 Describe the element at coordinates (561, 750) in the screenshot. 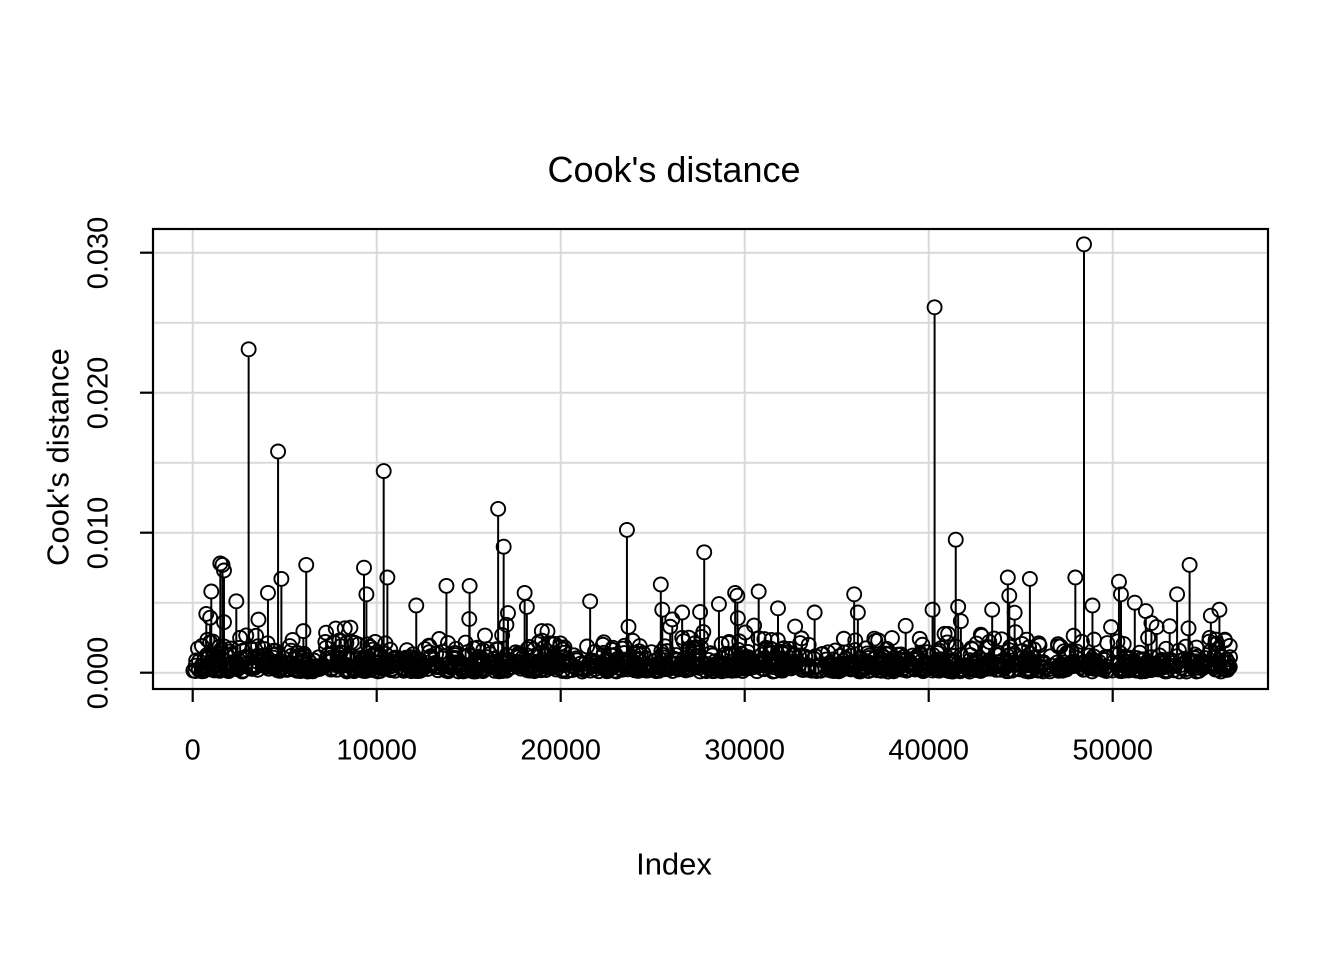

I see `x-tick-label-20000: 20000` at that location.